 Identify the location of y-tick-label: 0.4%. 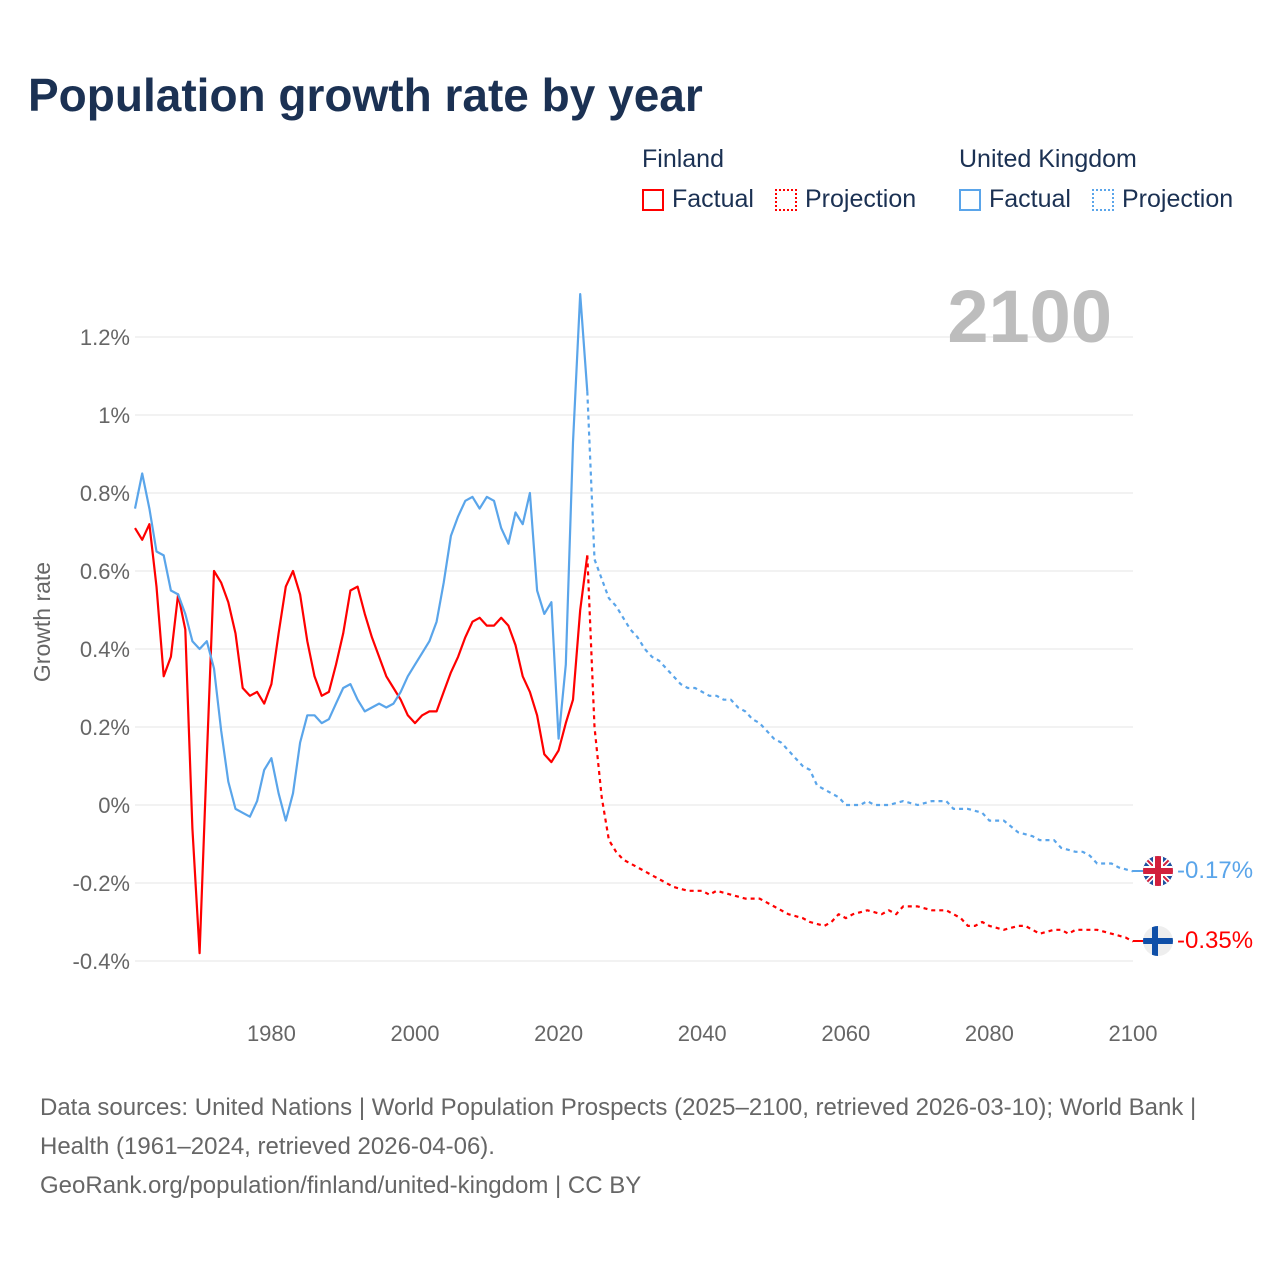
(105, 649).